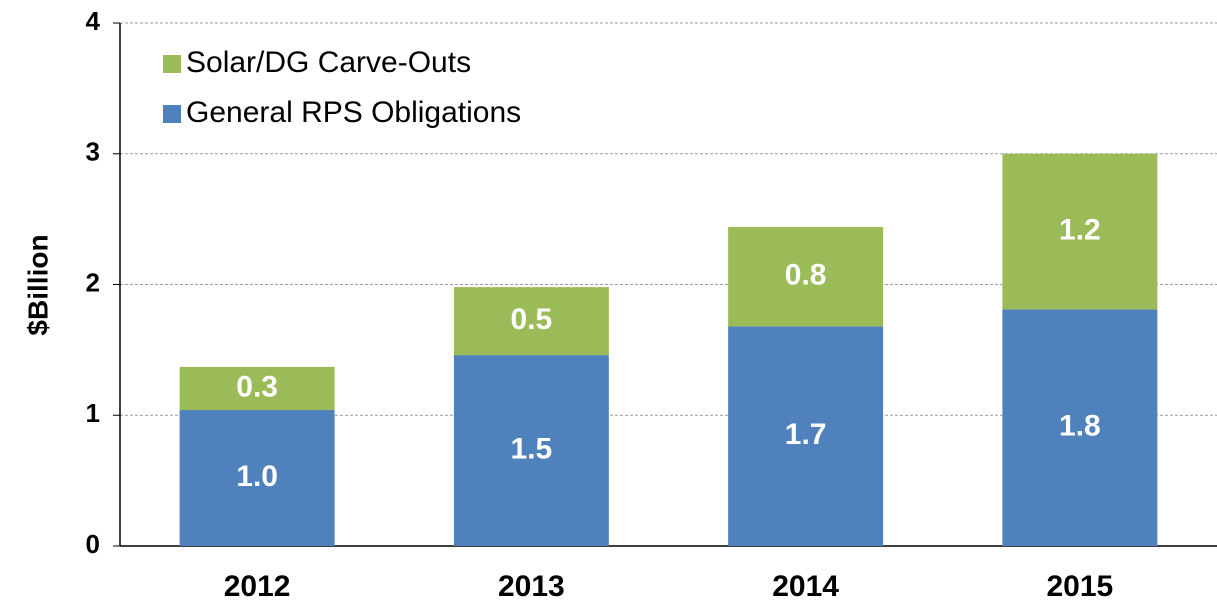  Describe the element at coordinates (93, 282) in the screenshot. I see `y-tick-label: 2` at that location.